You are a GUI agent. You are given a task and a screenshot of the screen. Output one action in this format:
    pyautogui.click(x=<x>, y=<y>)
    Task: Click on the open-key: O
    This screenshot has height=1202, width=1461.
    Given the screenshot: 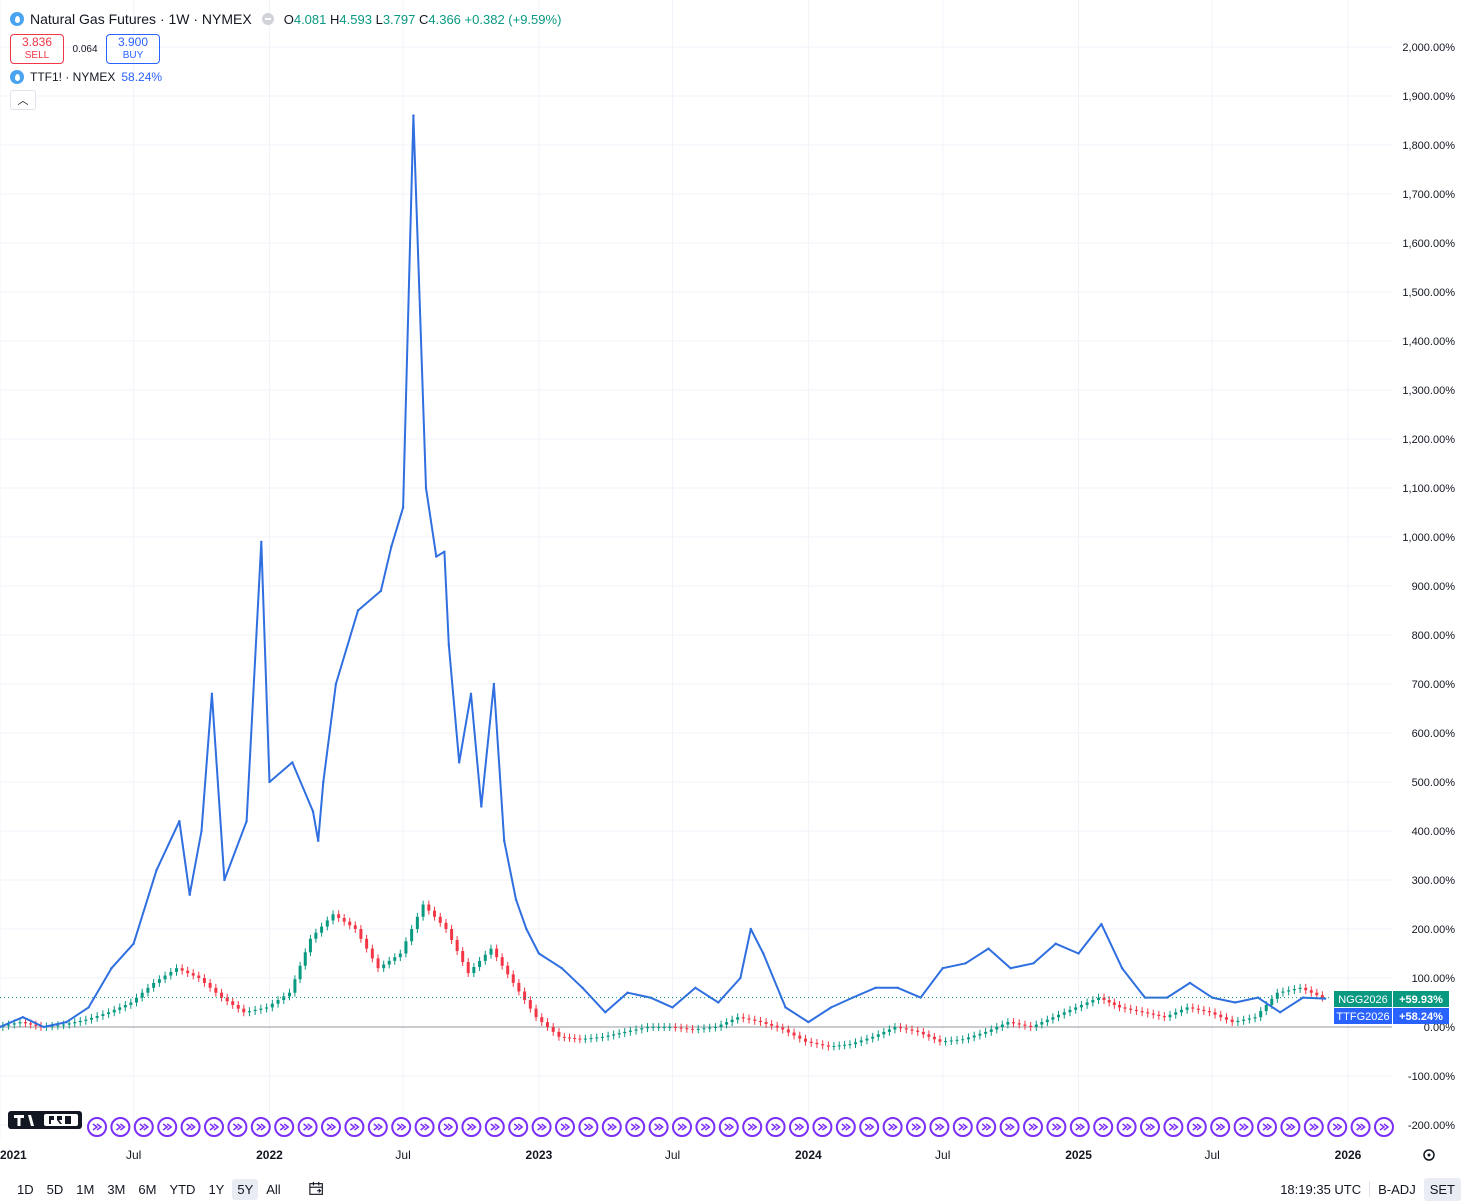 What is the action you would take?
    pyautogui.click(x=288, y=19)
    